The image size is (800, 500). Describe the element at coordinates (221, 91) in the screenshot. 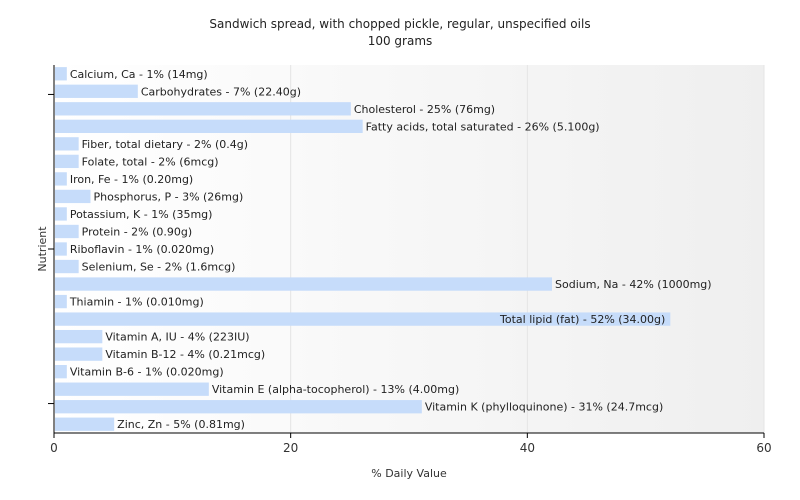

I see `bar-label: Carbohydrates - 7% (22.40g)` at that location.